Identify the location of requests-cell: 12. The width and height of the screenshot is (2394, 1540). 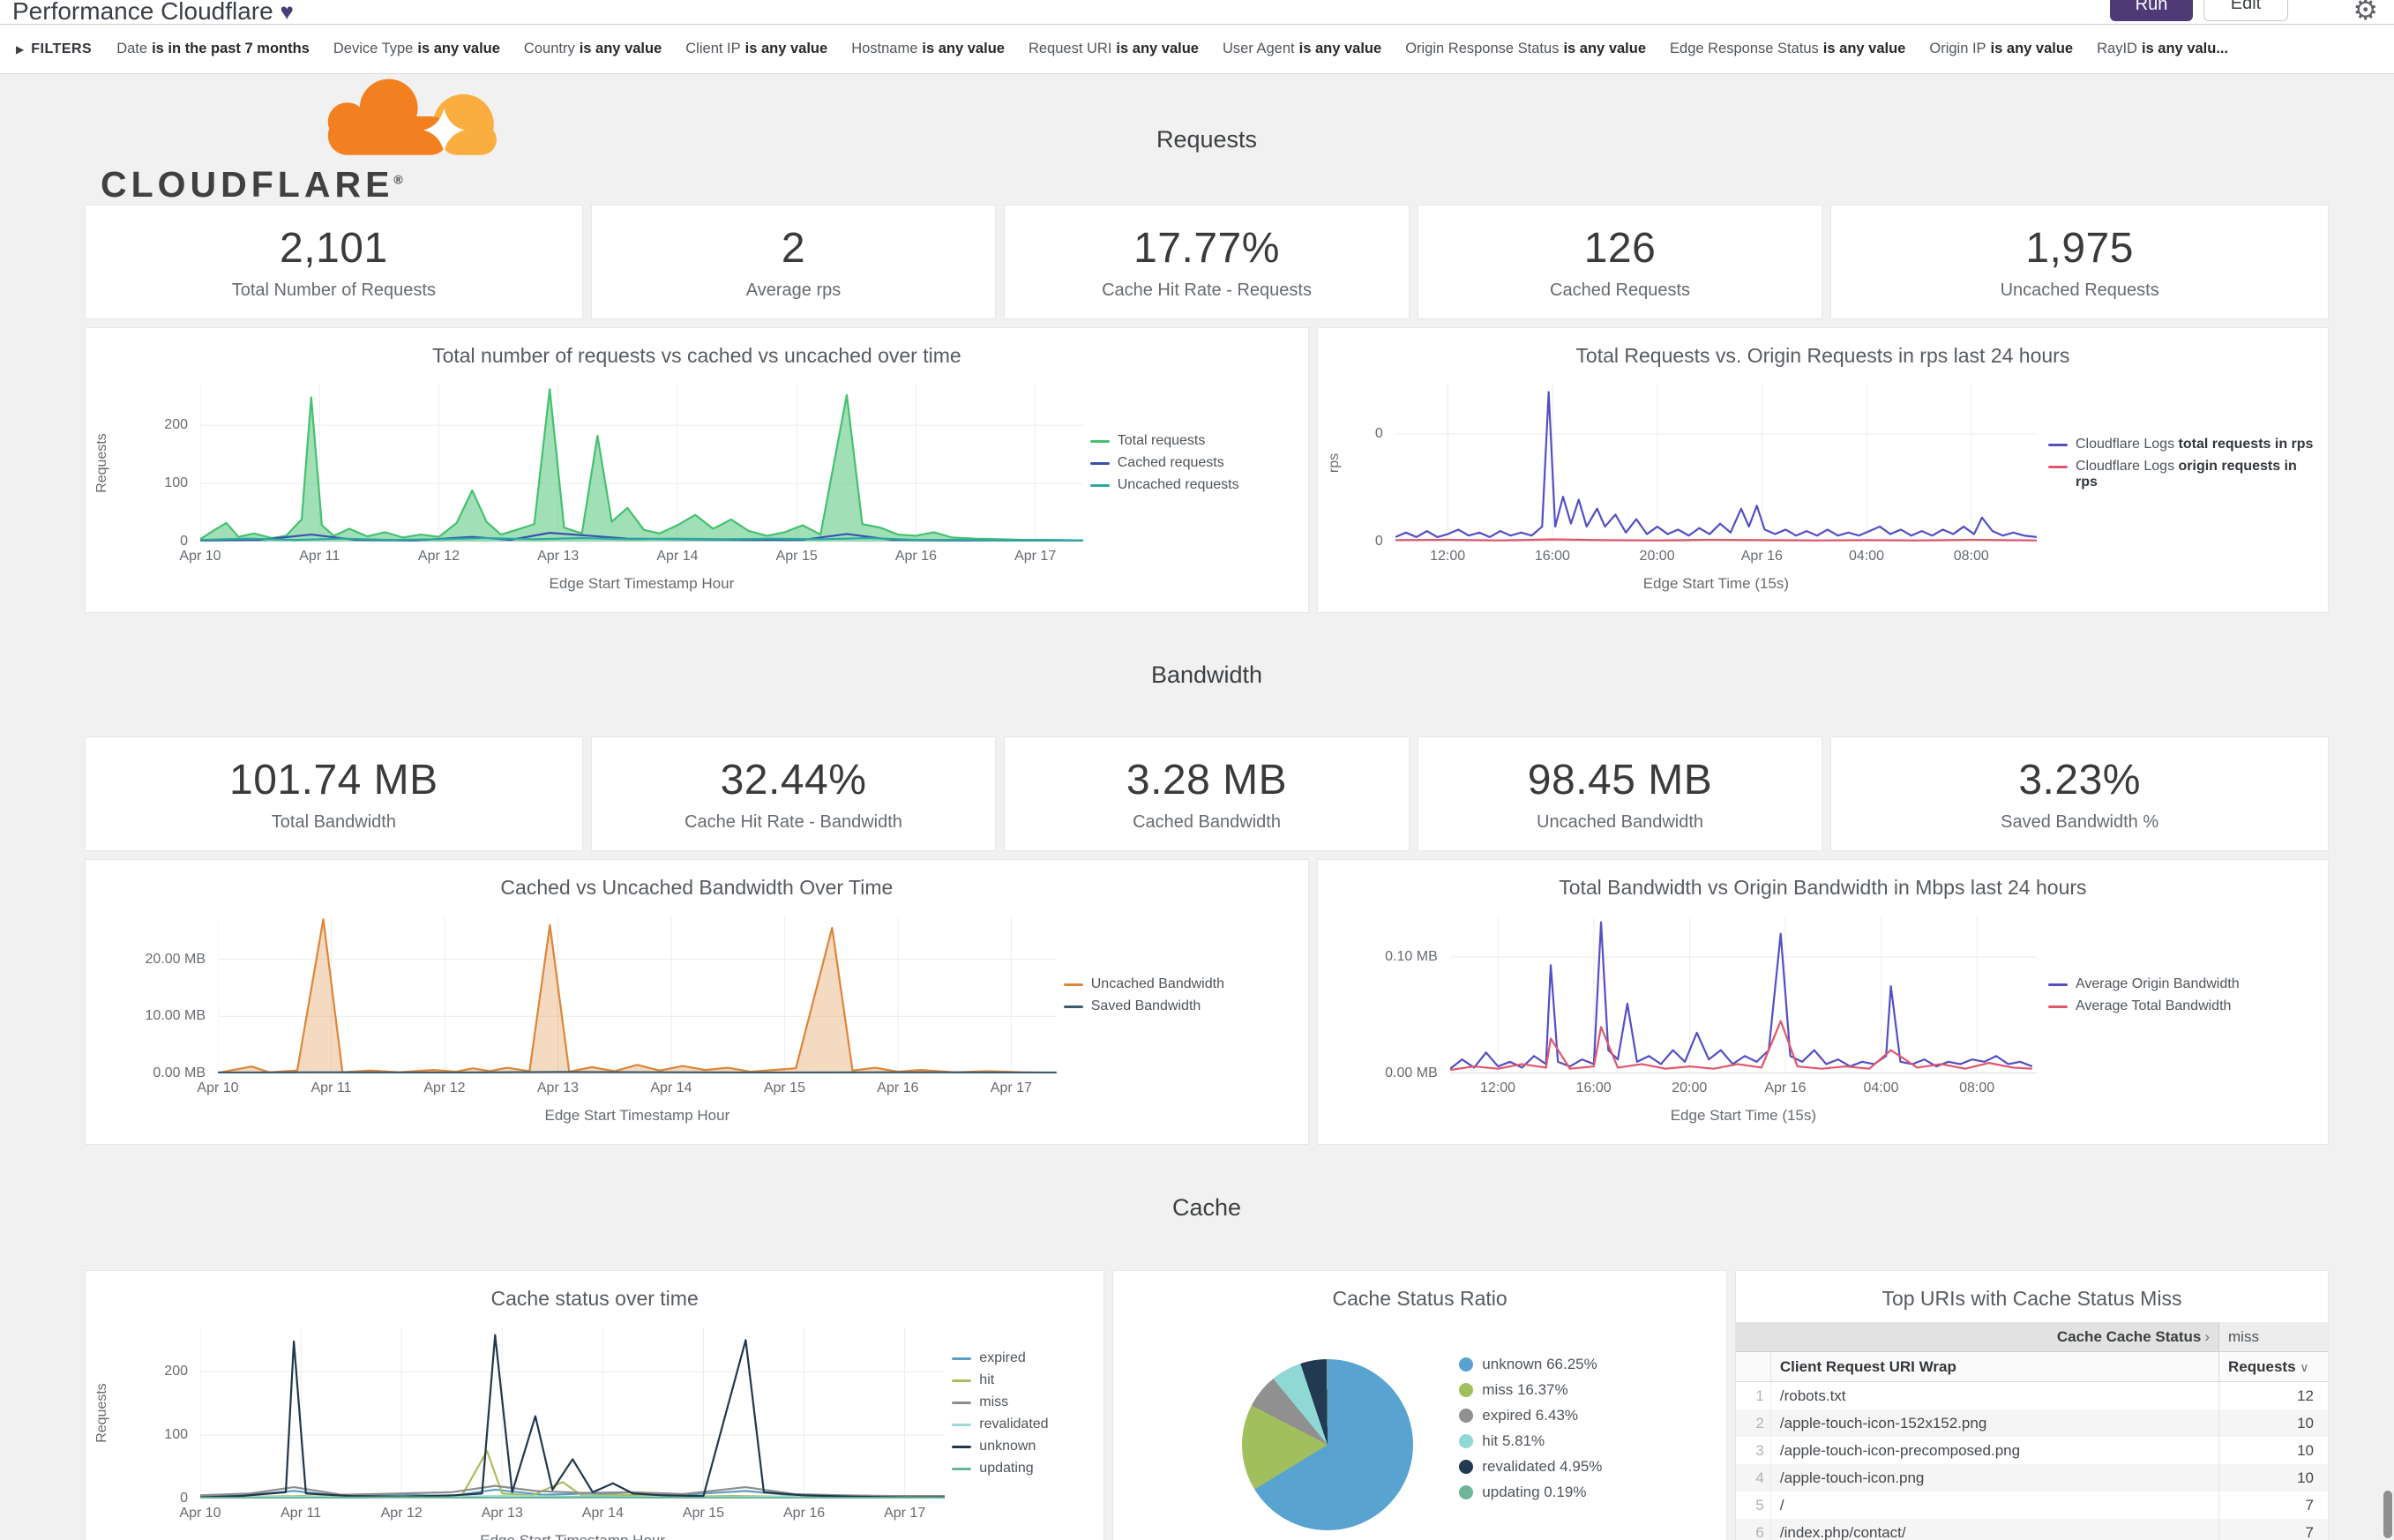
(2273, 1395).